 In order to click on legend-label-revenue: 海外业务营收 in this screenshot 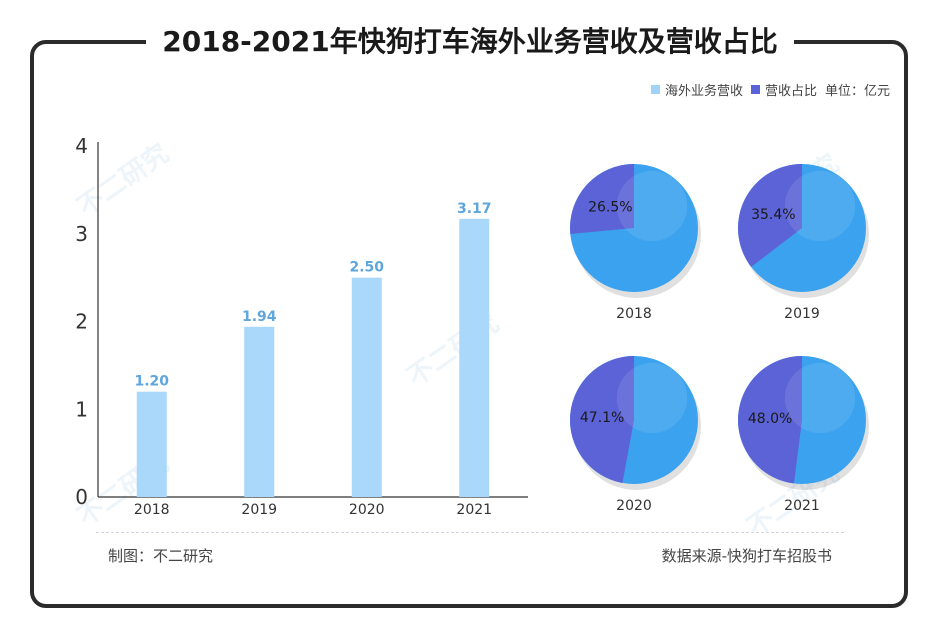, I will do `click(703, 91)`.